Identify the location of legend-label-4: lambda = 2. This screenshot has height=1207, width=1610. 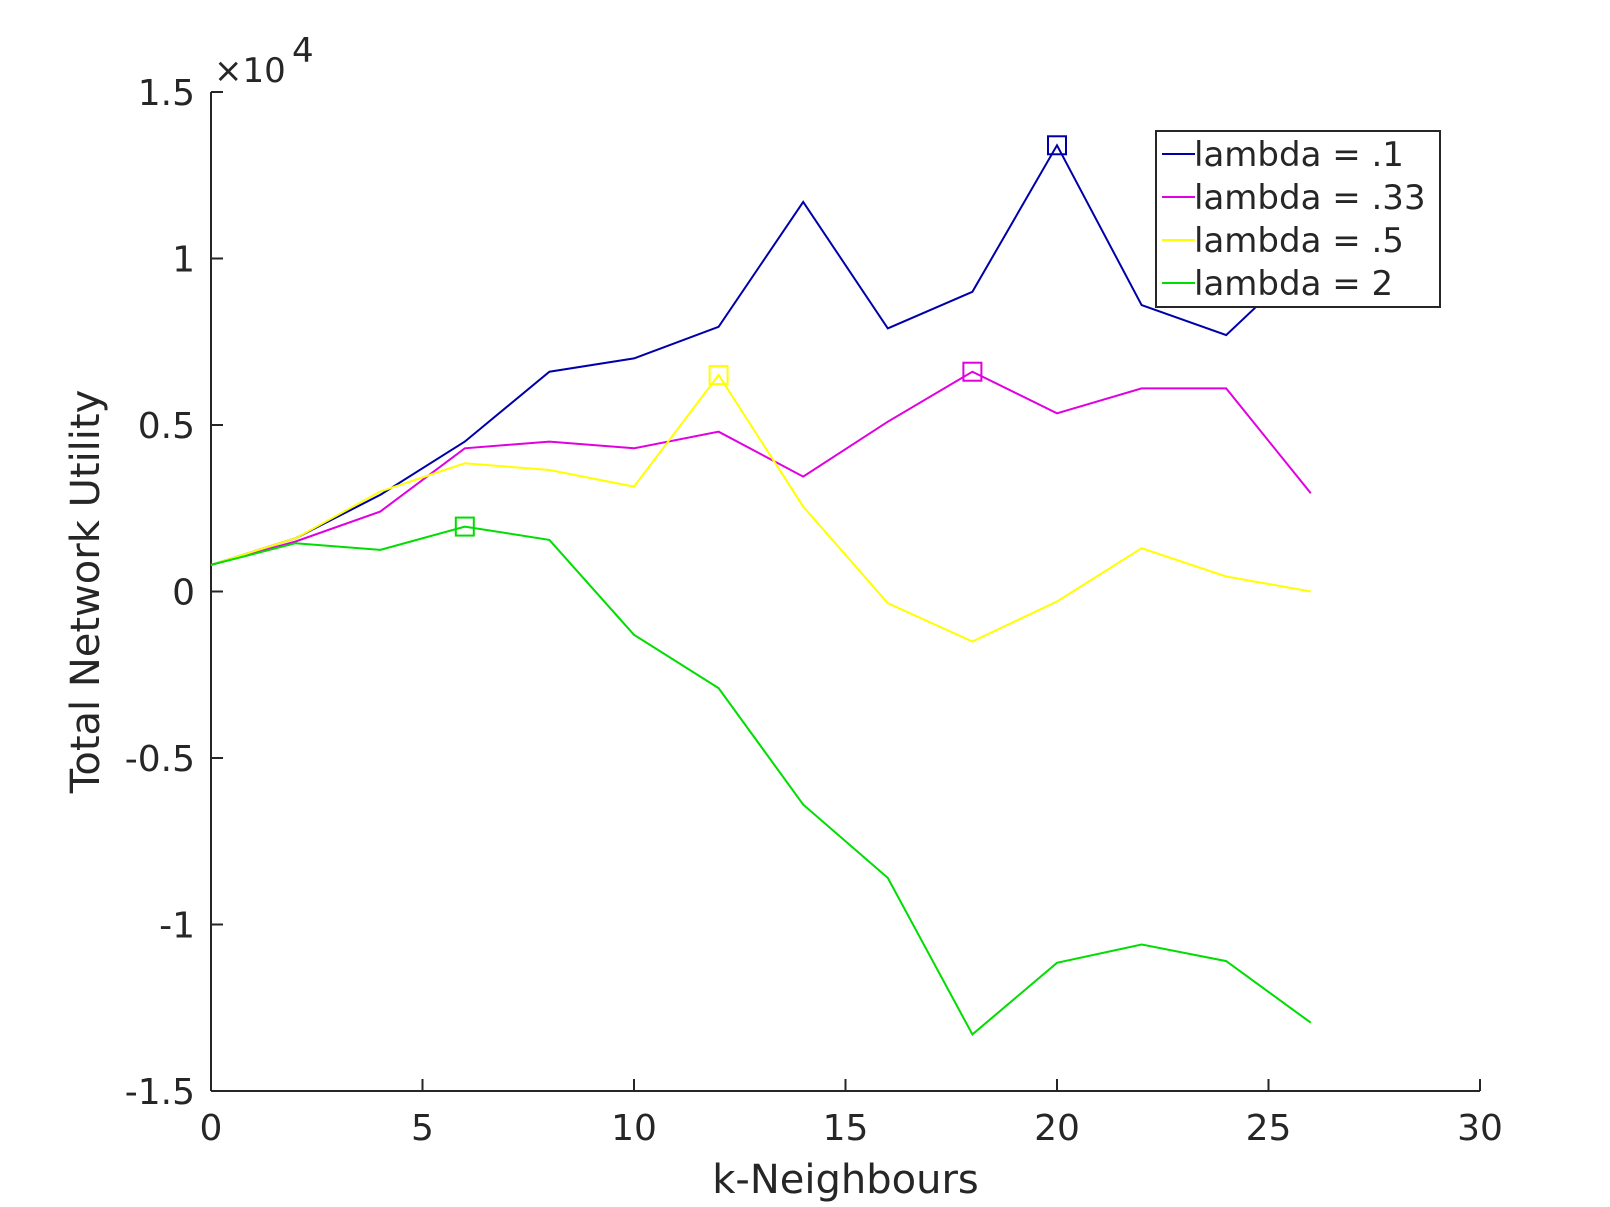
(1293, 284).